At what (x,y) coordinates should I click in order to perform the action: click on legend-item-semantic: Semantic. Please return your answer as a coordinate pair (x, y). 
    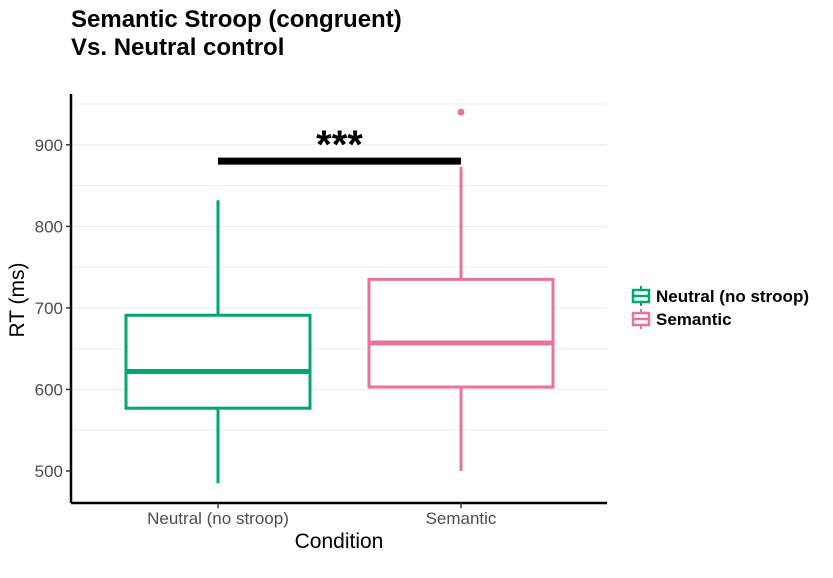
    Looking at the image, I should click on (681, 319).